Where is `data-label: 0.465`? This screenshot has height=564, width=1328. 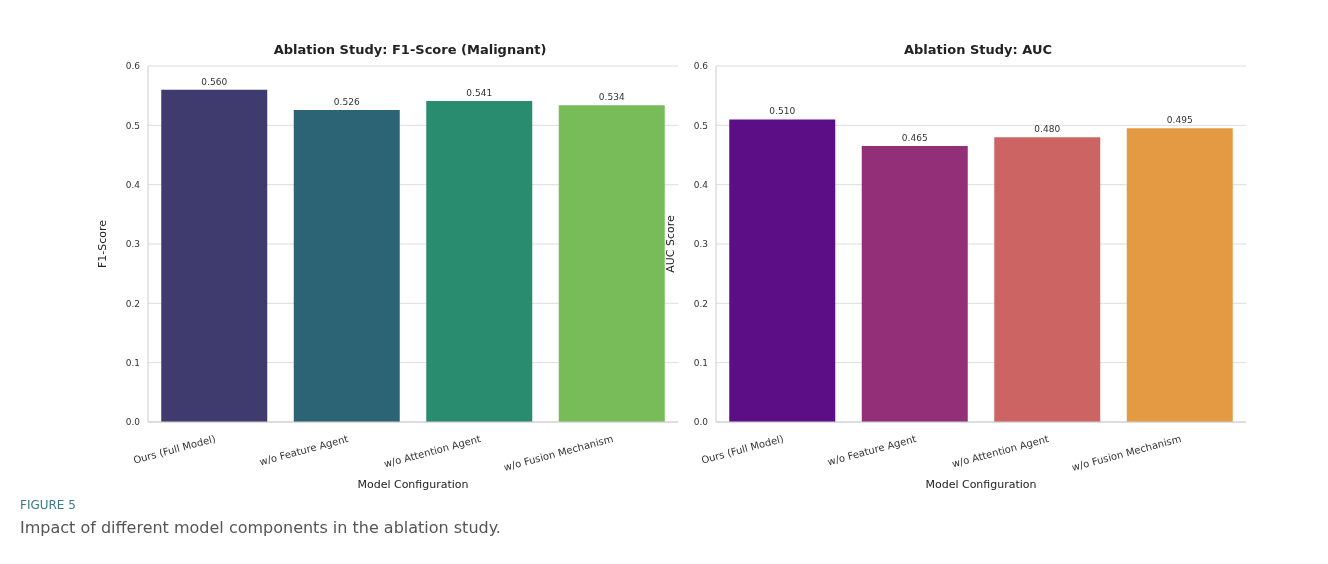 data-label: 0.465 is located at coordinates (914, 138).